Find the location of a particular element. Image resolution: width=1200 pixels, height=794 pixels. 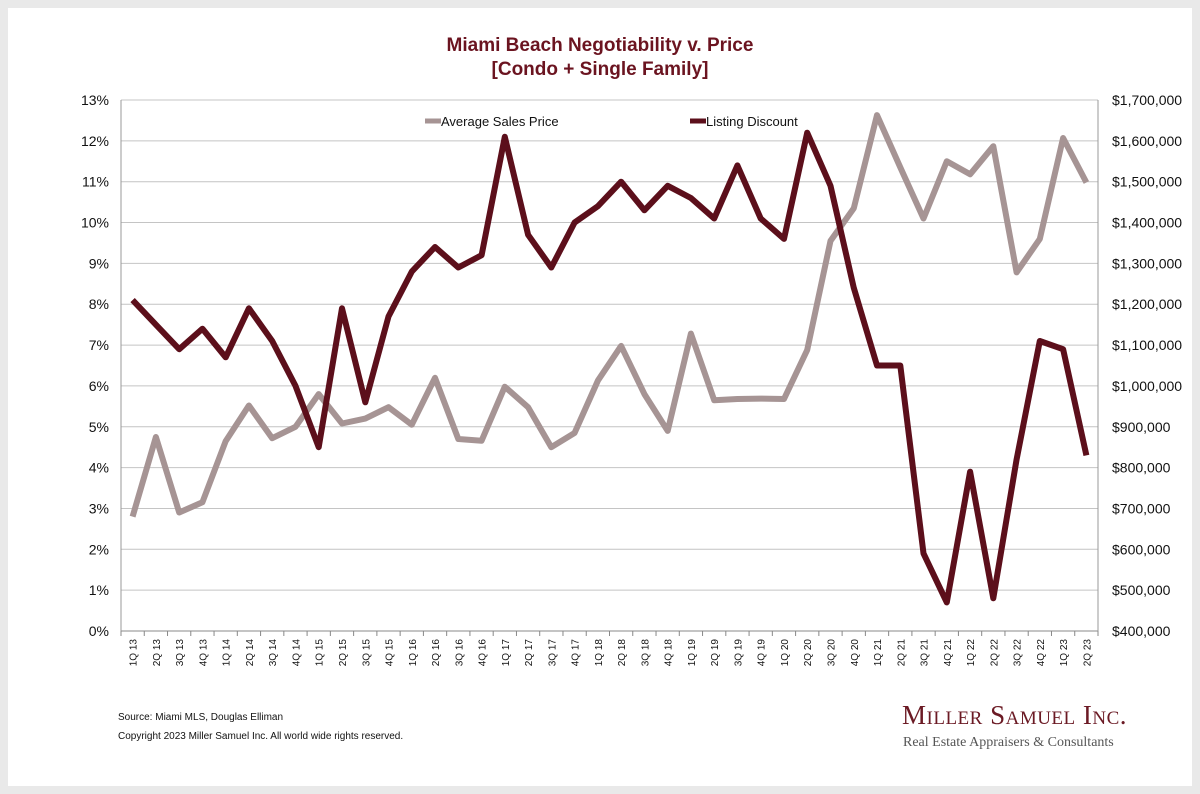

x-tick-label: 2Q 18 is located at coordinates (622, 653).